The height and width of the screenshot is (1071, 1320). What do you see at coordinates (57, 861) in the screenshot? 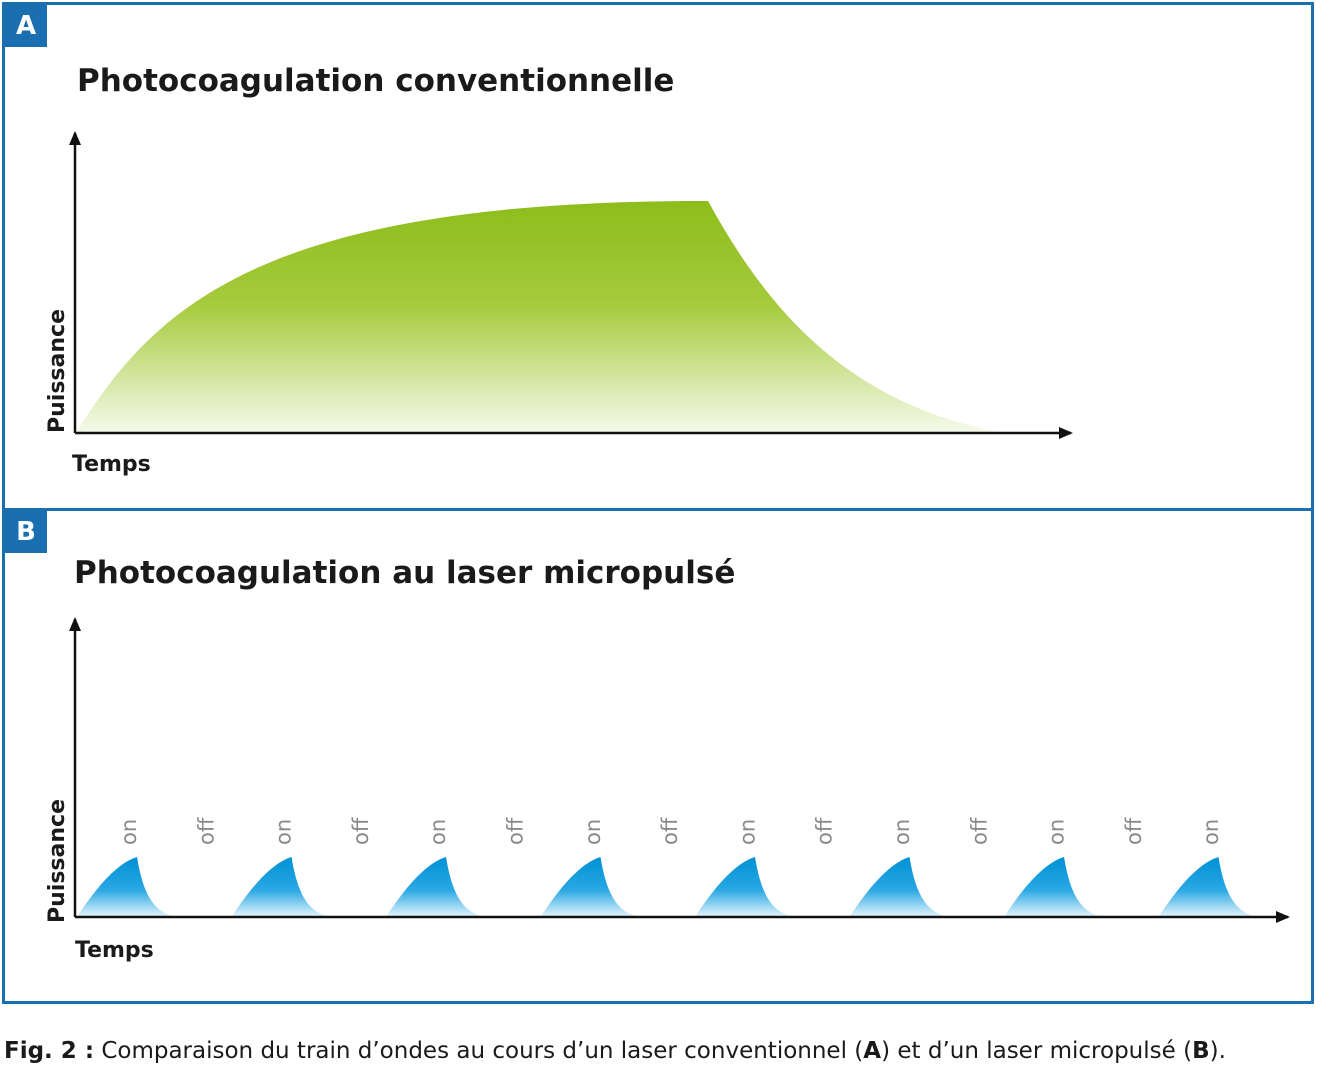
I see `panel-b-ylabel: Puissance` at bounding box center [57, 861].